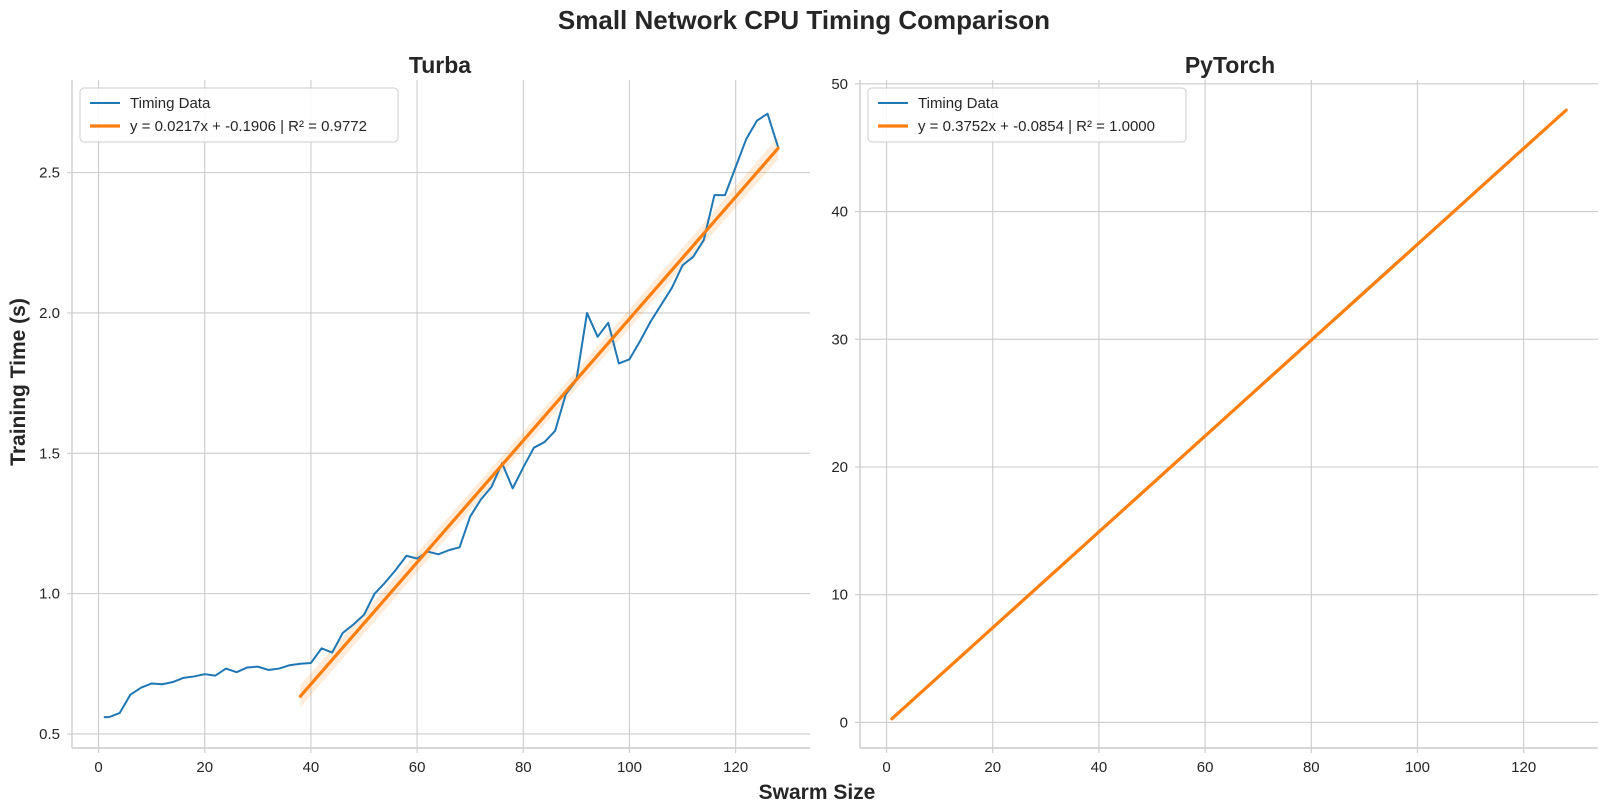  Describe the element at coordinates (1230, 65) in the screenshot. I see `pytorch-panel-title: PyTorch` at that location.